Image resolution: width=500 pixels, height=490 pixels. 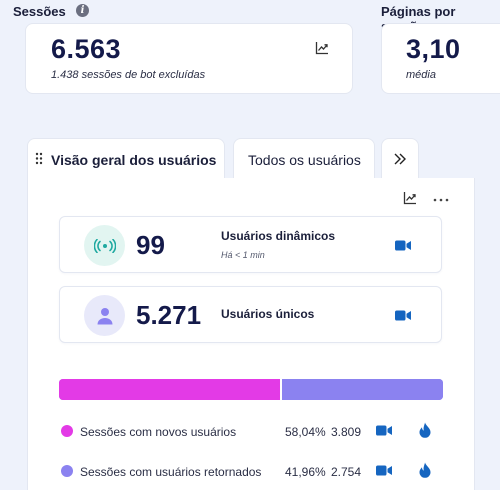 What do you see at coordinates (346, 432) in the screenshot?
I see `row-count: 3.809` at bounding box center [346, 432].